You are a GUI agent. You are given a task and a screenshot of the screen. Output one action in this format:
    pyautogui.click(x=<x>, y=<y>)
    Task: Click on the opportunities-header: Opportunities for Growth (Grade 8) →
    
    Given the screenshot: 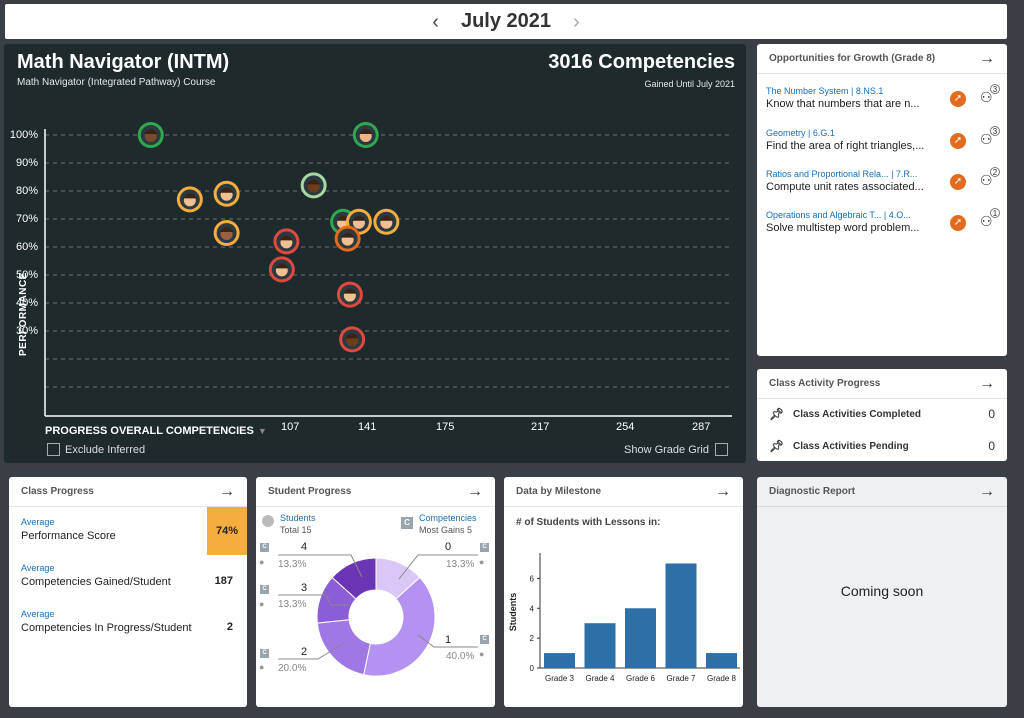 What is the action you would take?
    pyautogui.click(x=882, y=59)
    